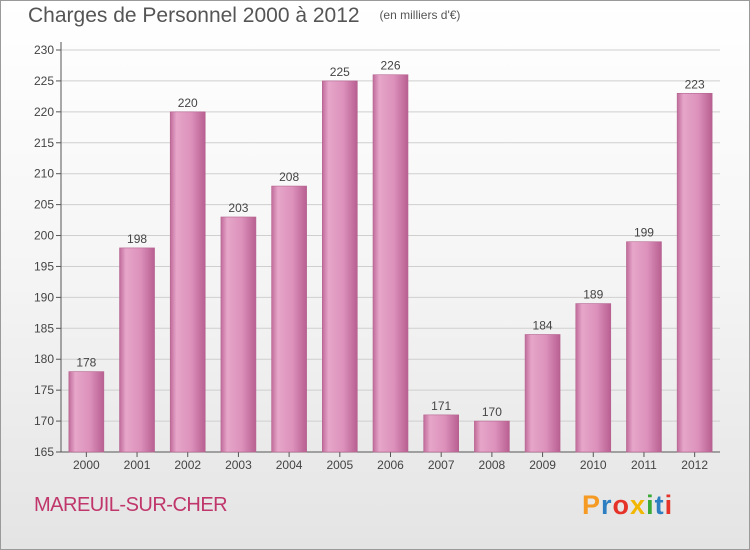 The width and height of the screenshot is (750, 550). Describe the element at coordinates (44, 236) in the screenshot. I see `y-tick-label: 200` at that location.